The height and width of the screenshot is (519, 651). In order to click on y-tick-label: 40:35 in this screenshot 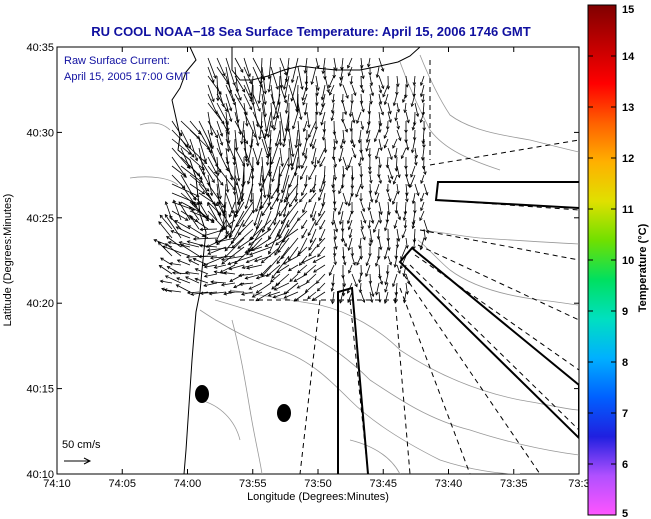, I will do `click(40, 48)`.